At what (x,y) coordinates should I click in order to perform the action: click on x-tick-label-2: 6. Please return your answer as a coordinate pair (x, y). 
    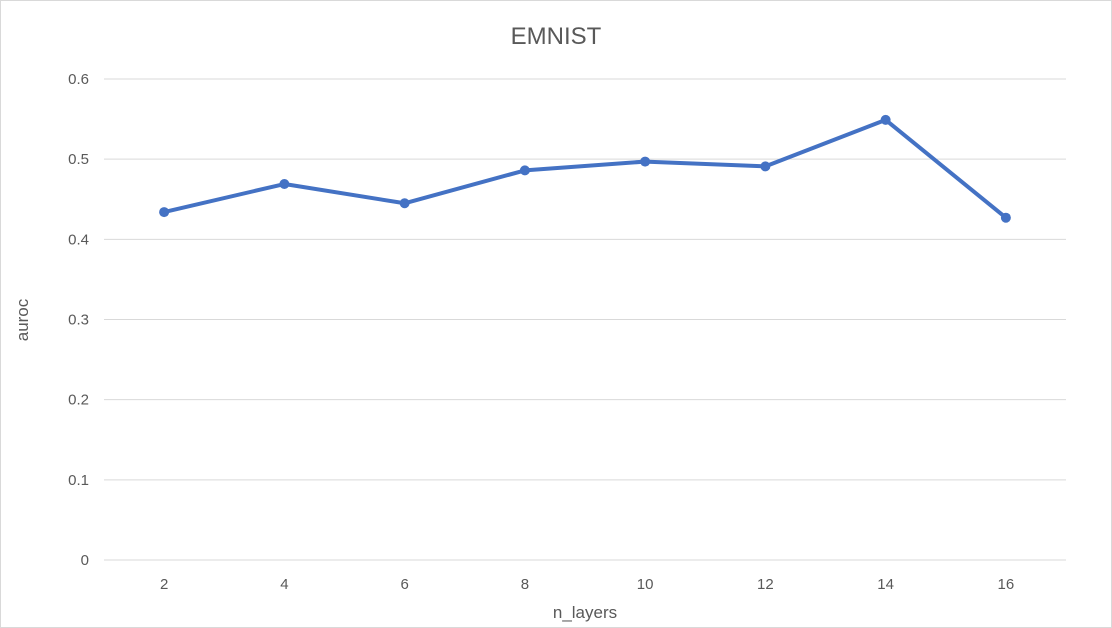
    Looking at the image, I should click on (404, 584).